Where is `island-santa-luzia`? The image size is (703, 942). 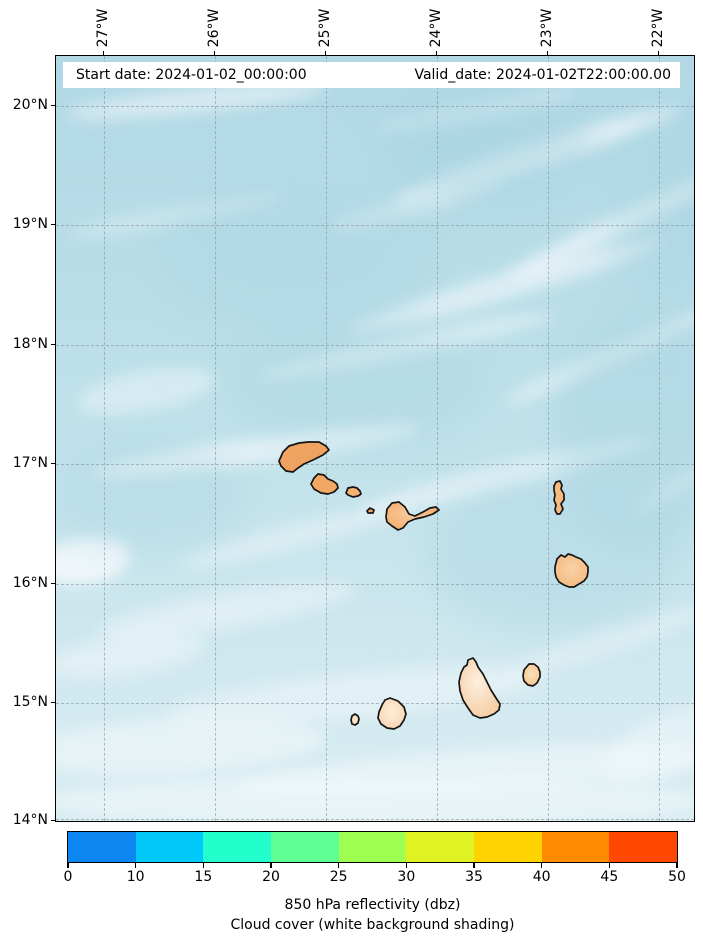
island-santa-luzia is located at coordinates (353, 492).